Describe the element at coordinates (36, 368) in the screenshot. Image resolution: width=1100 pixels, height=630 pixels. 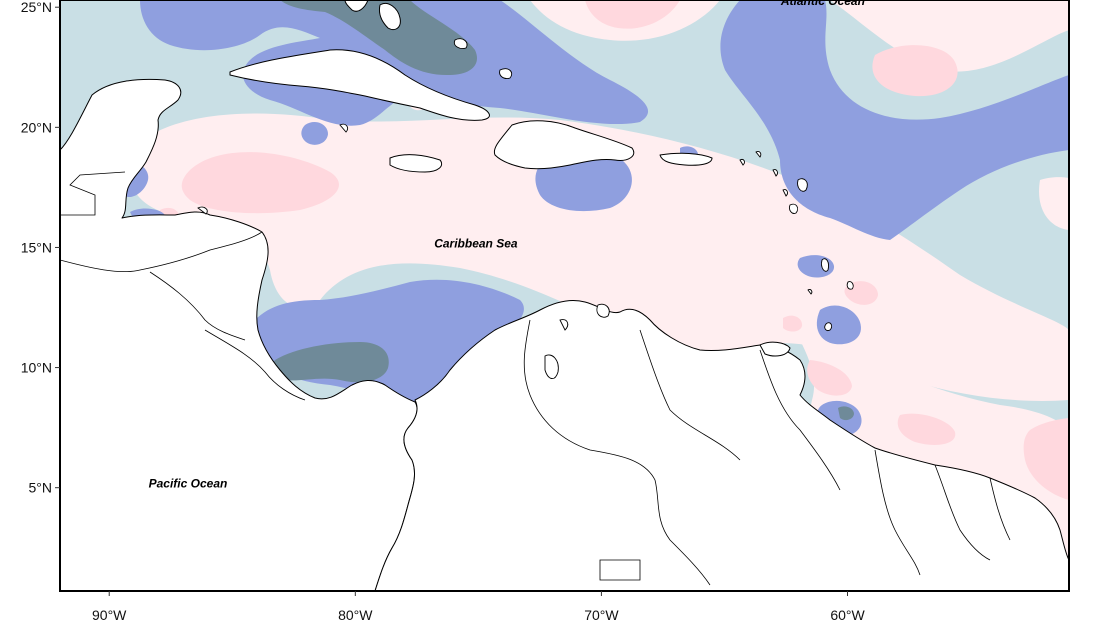
I see `y-tick-label: 10°N` at that location.